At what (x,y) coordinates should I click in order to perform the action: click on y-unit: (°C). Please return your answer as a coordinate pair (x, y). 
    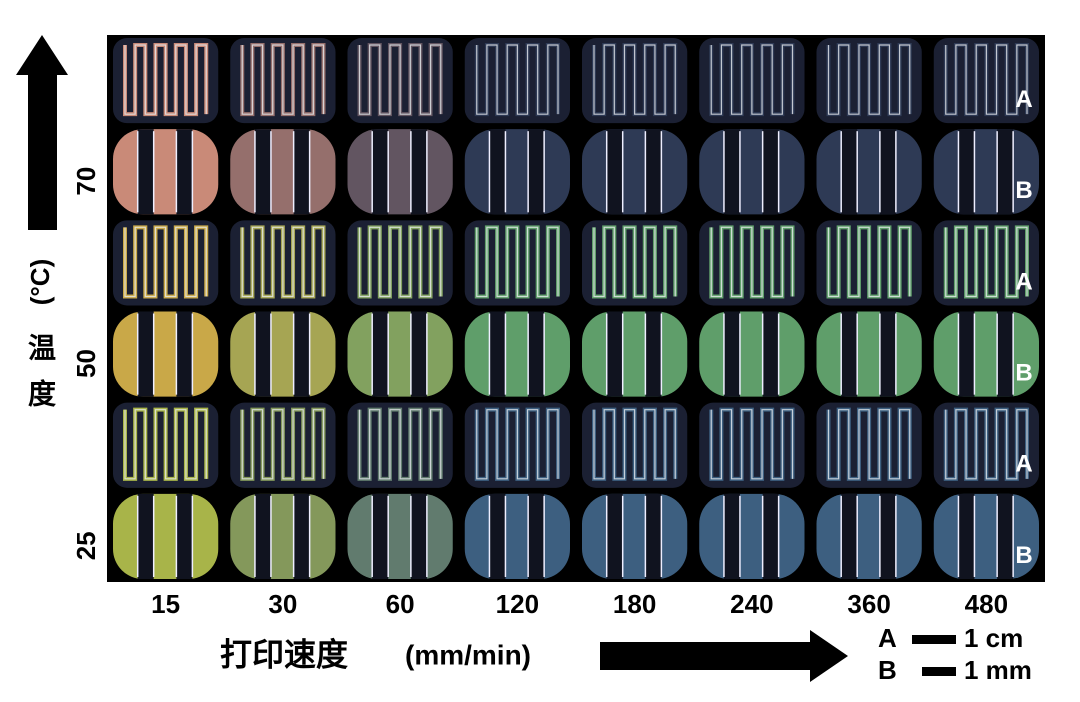
    Looking at the image, I should click on (40, 282).